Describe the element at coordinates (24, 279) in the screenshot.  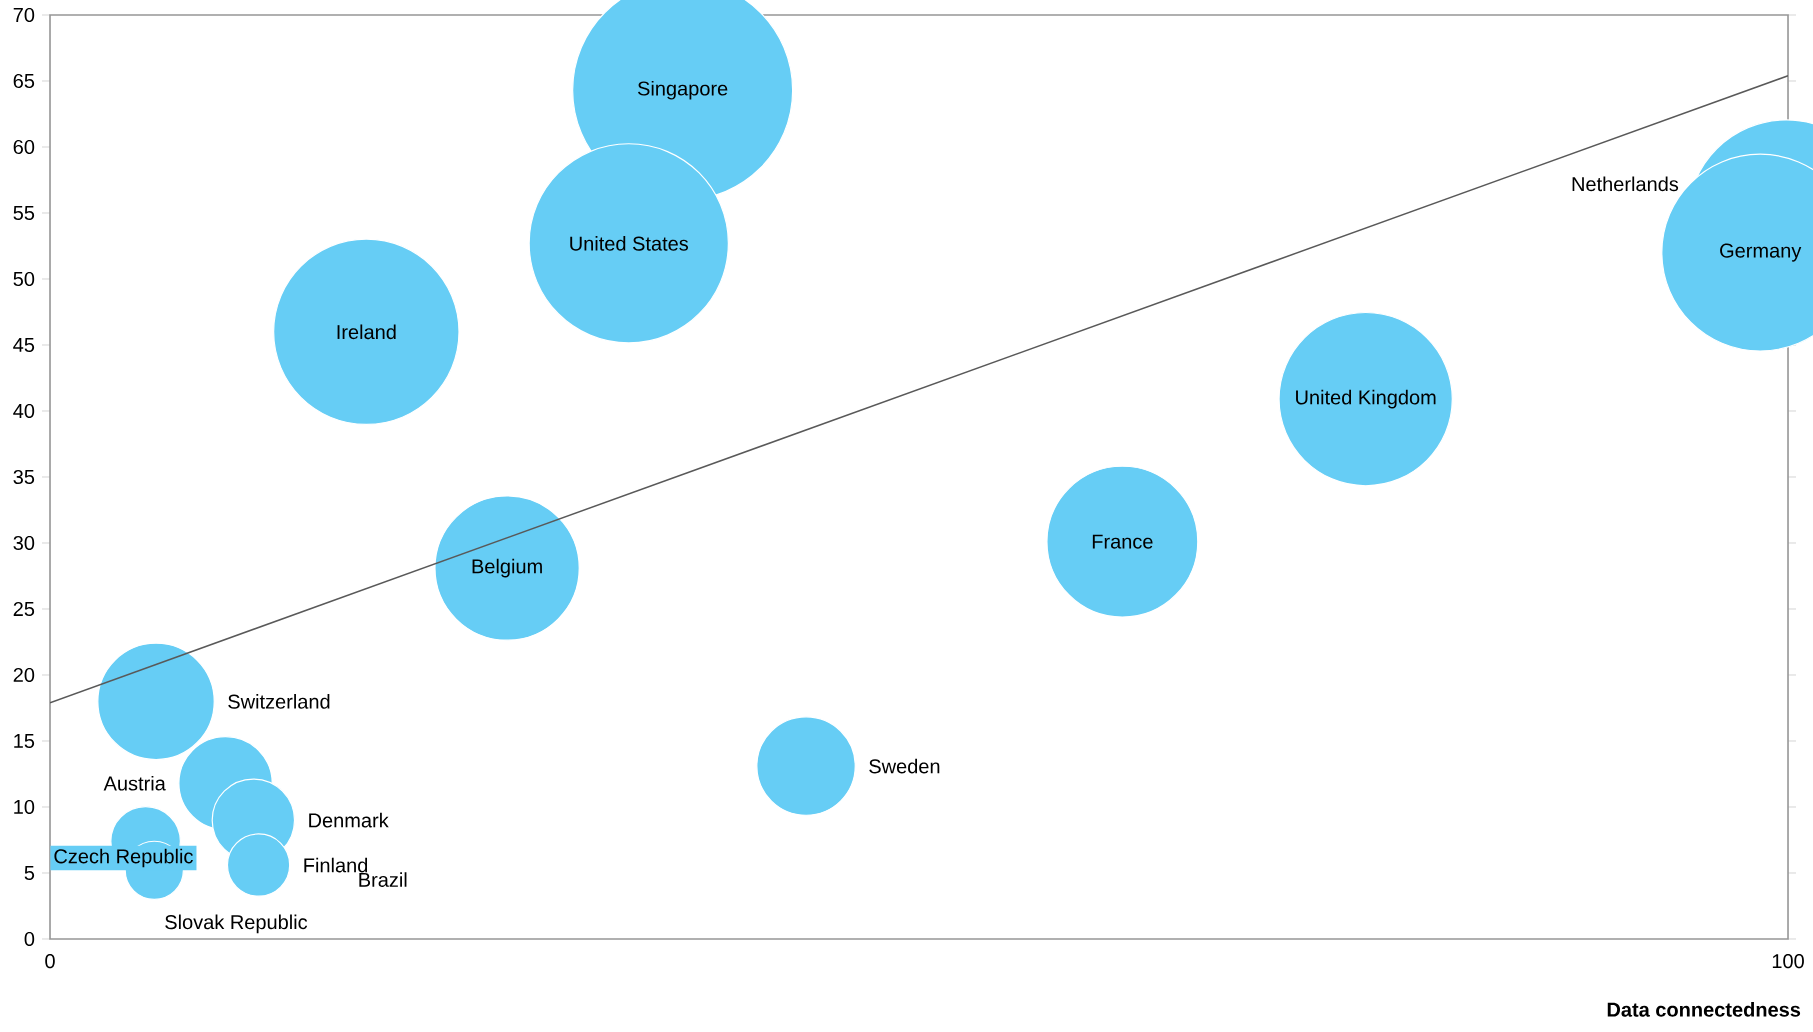
I see `y-tick-label: 50` at that location.